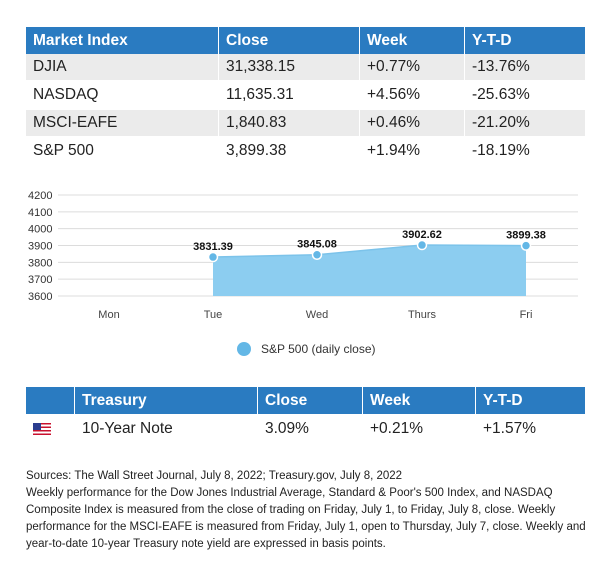 Image resolution: width=614 pixels, height=578 pixels. What do you see at coordinates (524, 95) in the screenshot?
I see `index-ytd: -25.63%` at bounding box center [524, 95].